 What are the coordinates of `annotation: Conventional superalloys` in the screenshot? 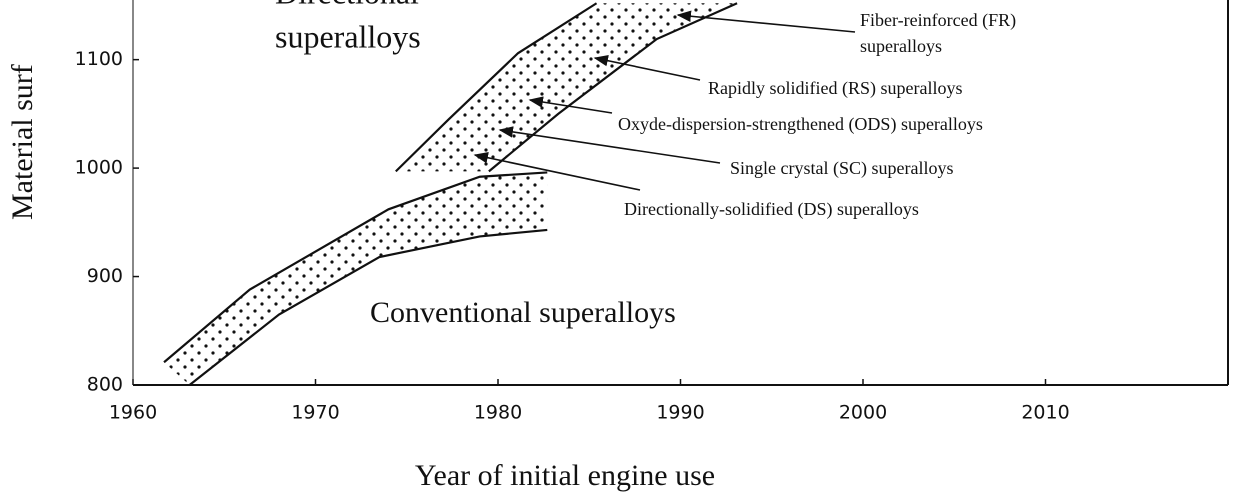 It's located at (523, 312).